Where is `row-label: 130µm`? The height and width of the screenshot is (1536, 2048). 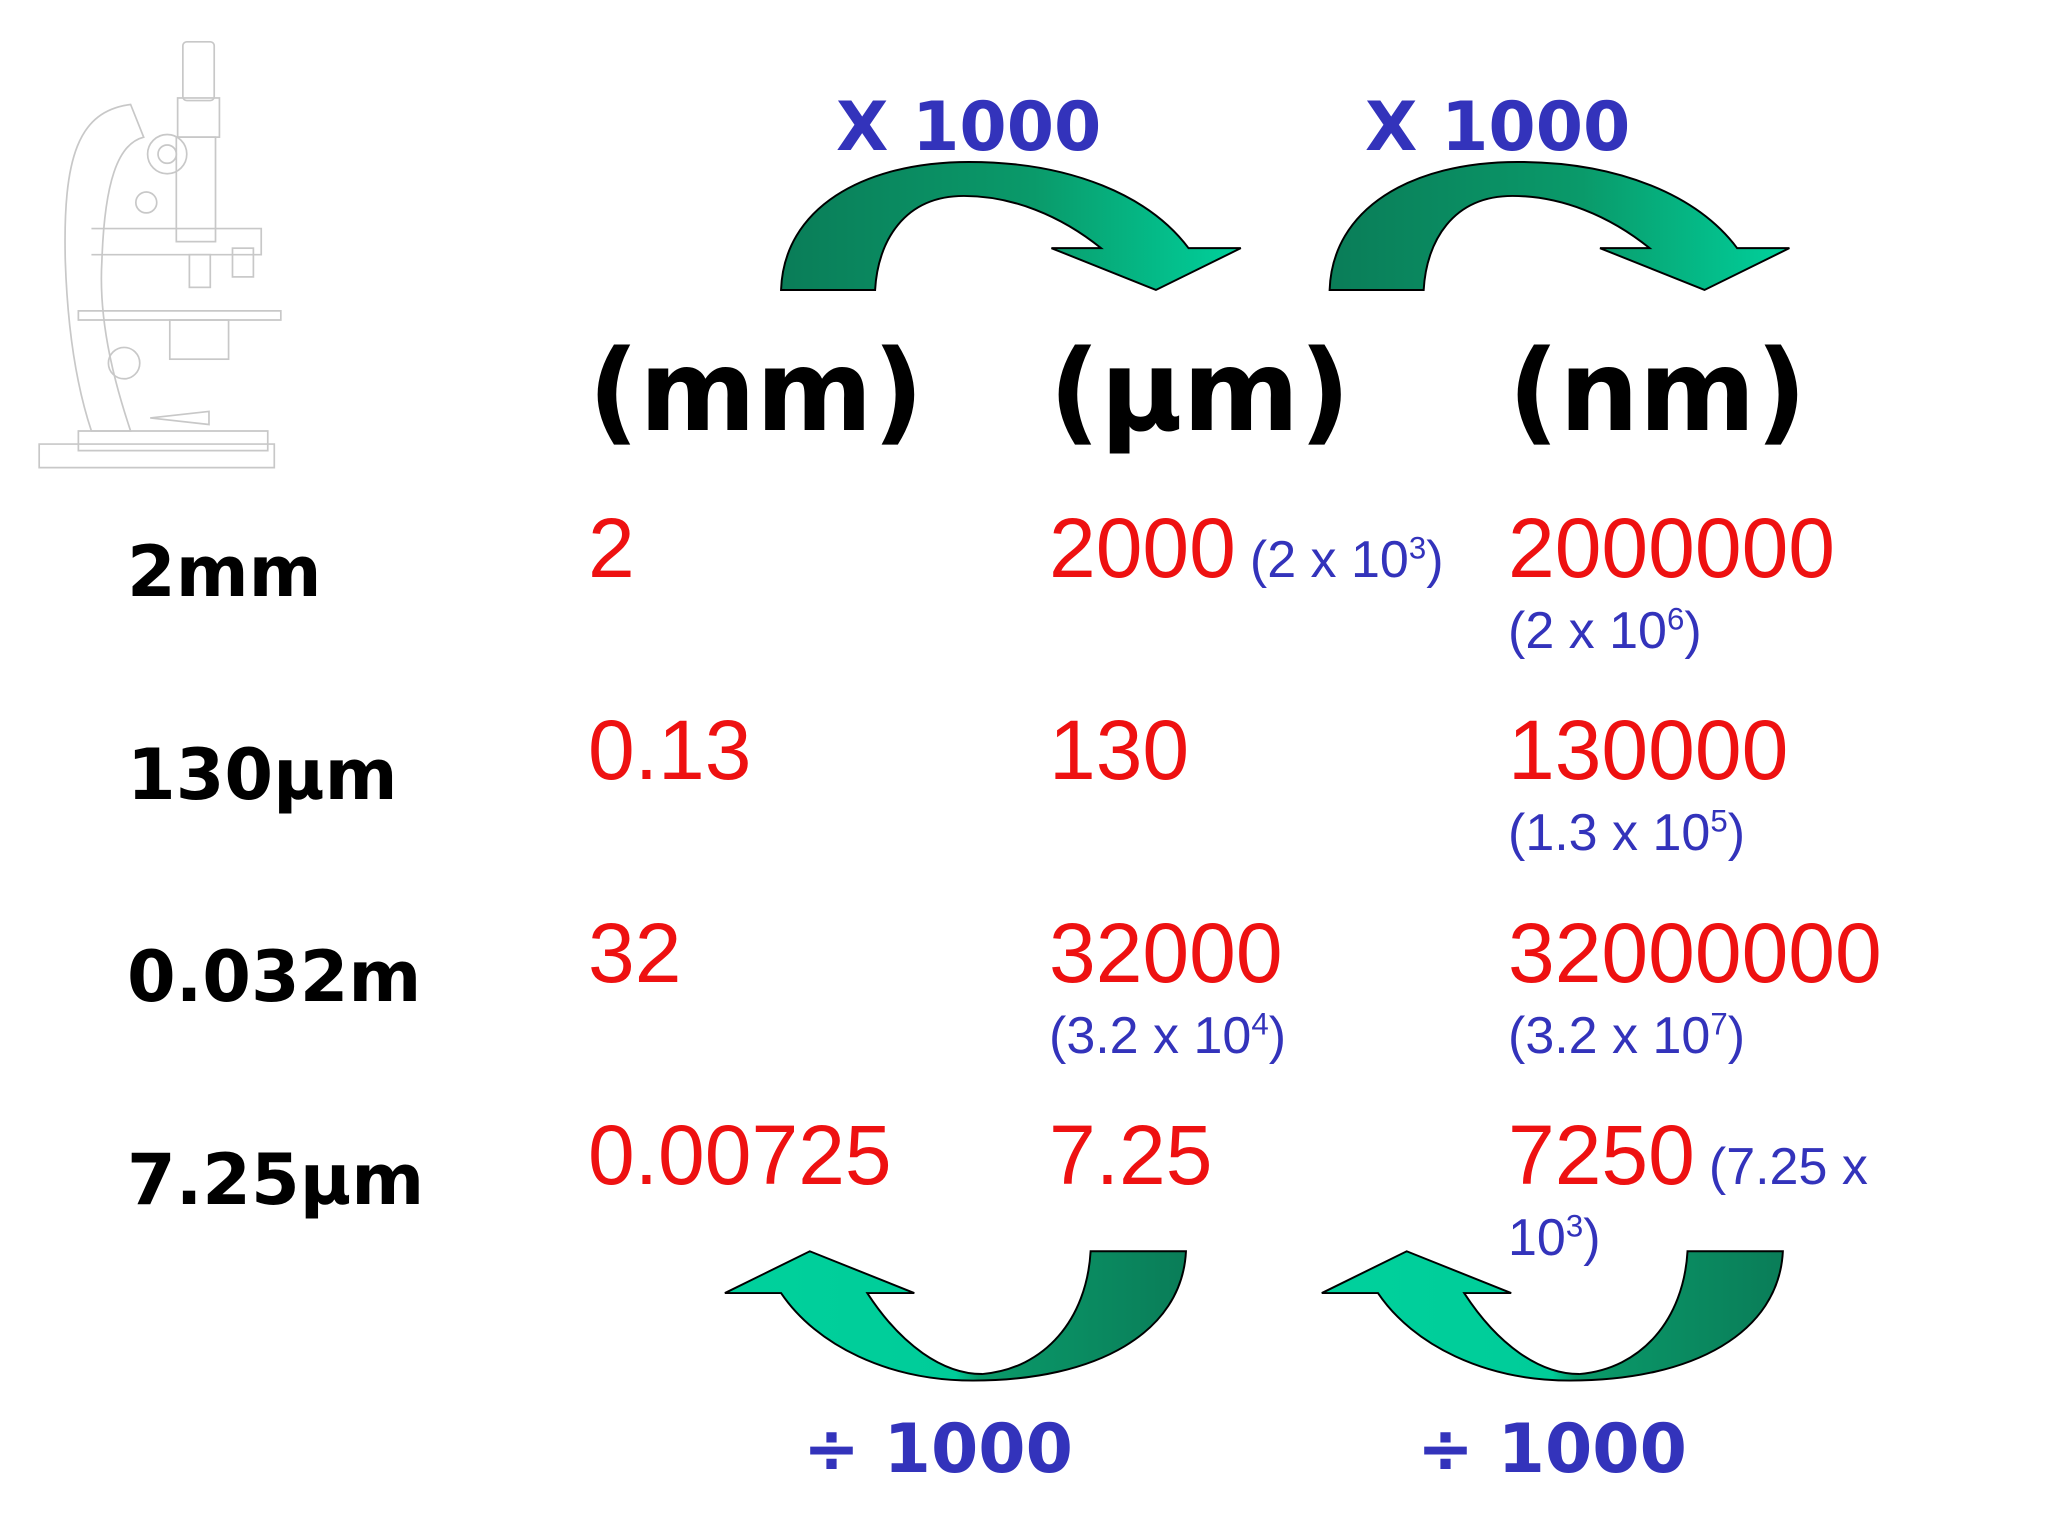
row-label: 130µm is located at coordinates (262, 775).